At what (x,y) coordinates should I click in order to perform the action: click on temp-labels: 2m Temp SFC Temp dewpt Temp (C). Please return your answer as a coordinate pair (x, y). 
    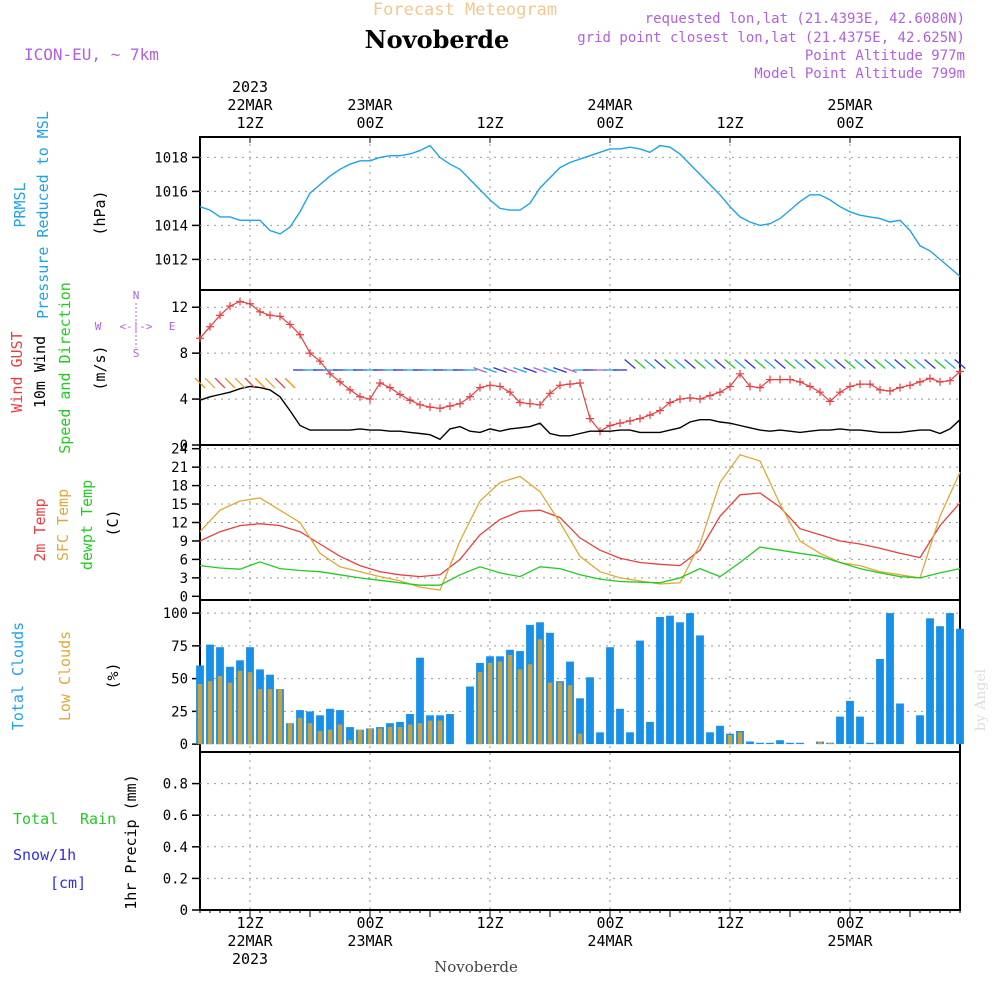
    Looking at the image, I should click on (76, 525).